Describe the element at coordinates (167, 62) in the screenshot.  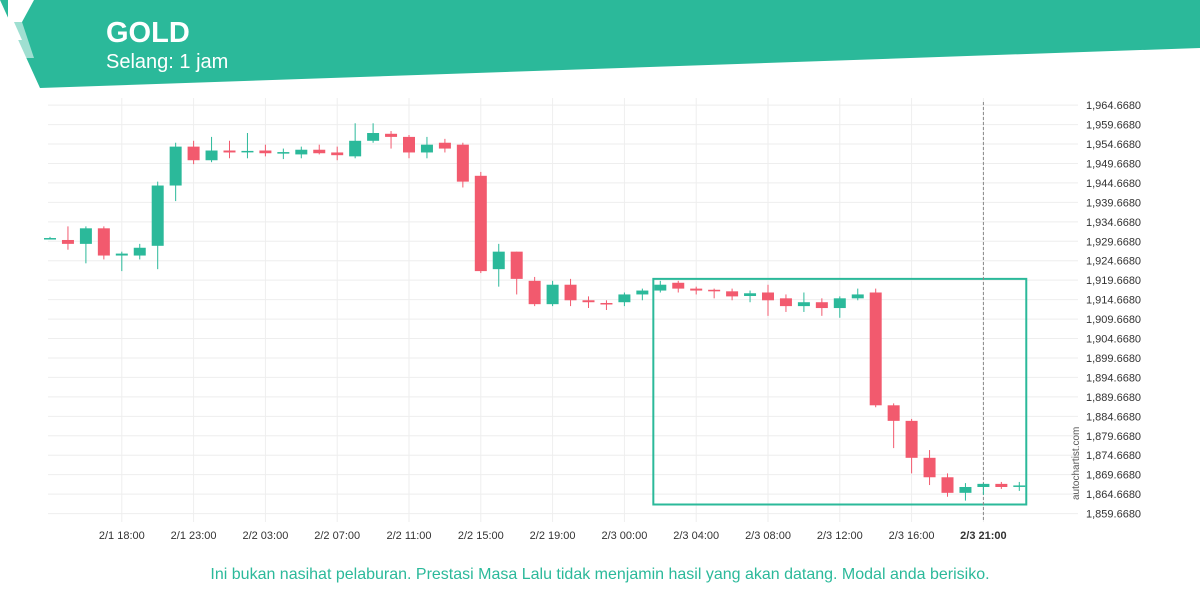
I see `interval-label: Selang: 1 jam` at that location.